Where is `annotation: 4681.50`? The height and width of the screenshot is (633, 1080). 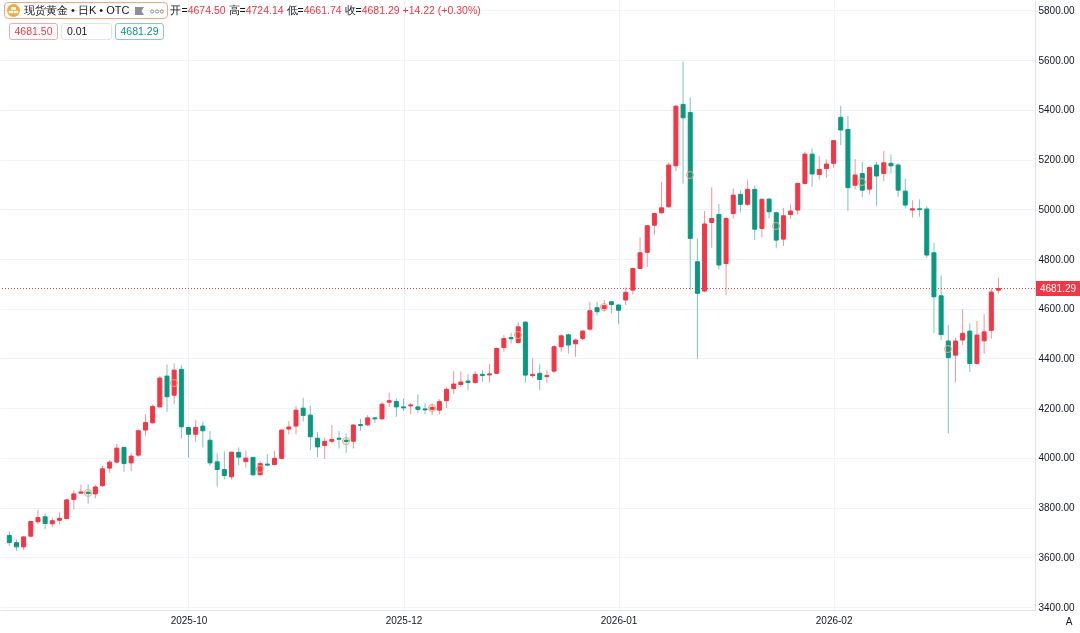
annotation: 4681.50 is located at coordinates (33, 31).